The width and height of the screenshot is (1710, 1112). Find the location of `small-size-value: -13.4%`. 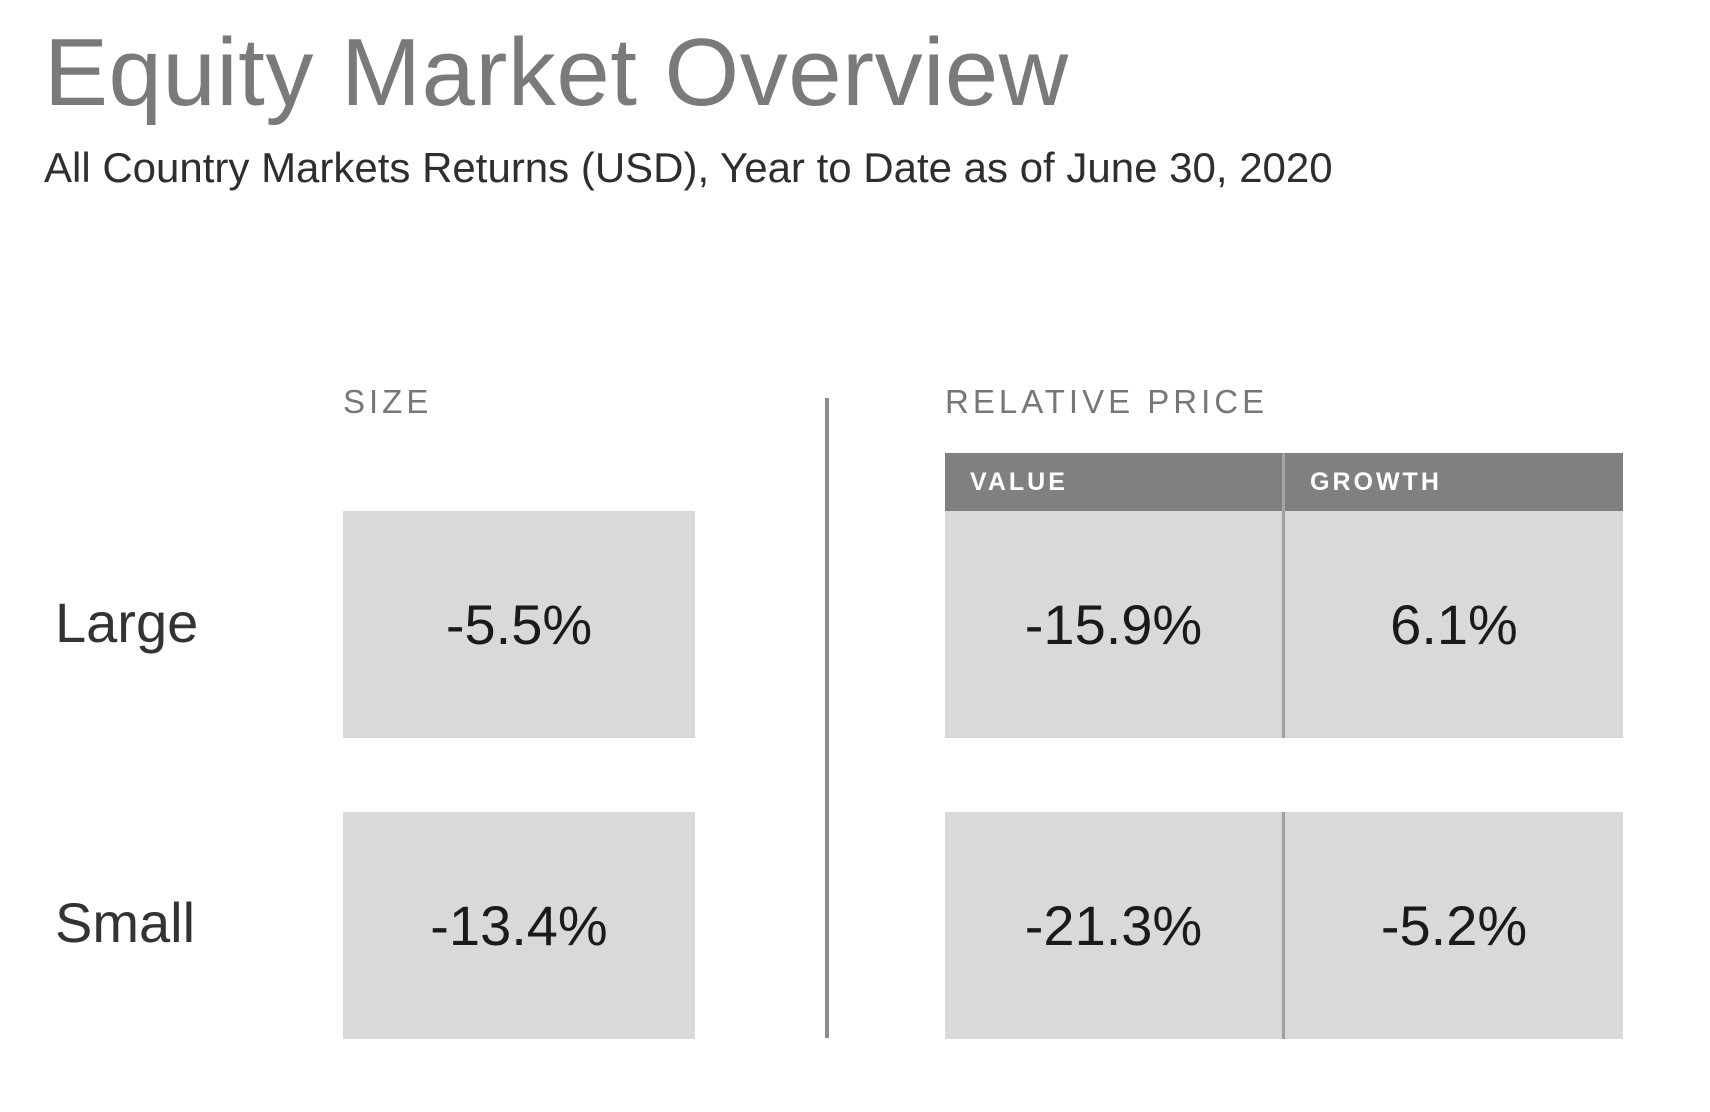

small-size-value: -13.4% is located at coordinates (519, 925).